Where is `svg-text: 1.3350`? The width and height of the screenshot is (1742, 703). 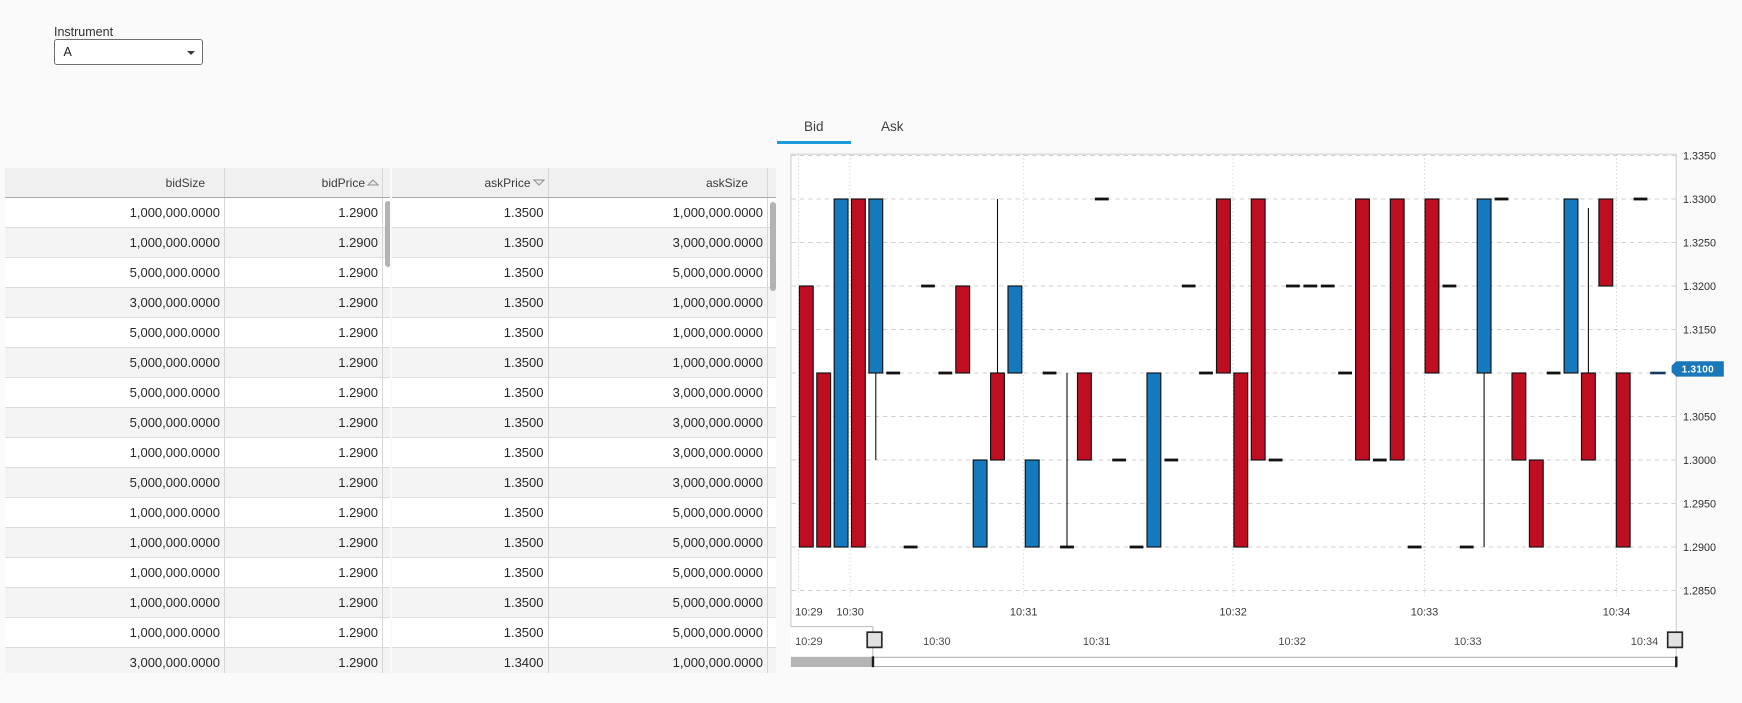 svg-text: 1.3350 is located at coordinates (1699, 156).